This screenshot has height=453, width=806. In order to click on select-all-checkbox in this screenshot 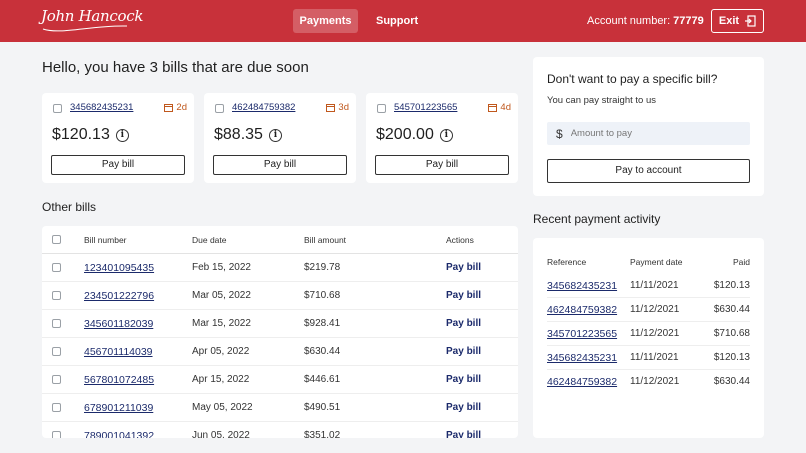, I will do `click(56, 239)`.